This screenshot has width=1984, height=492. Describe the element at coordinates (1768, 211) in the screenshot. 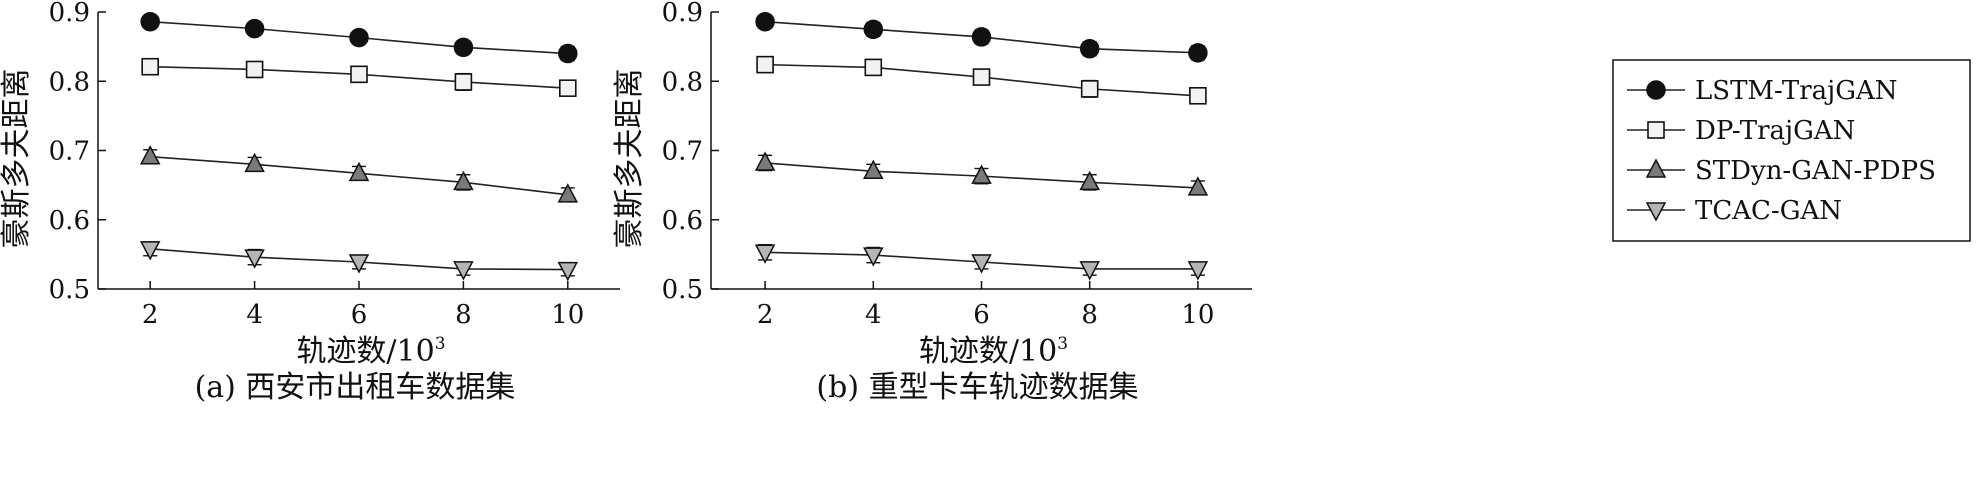

I see `legend-label: TCAC-GAN` at that location.